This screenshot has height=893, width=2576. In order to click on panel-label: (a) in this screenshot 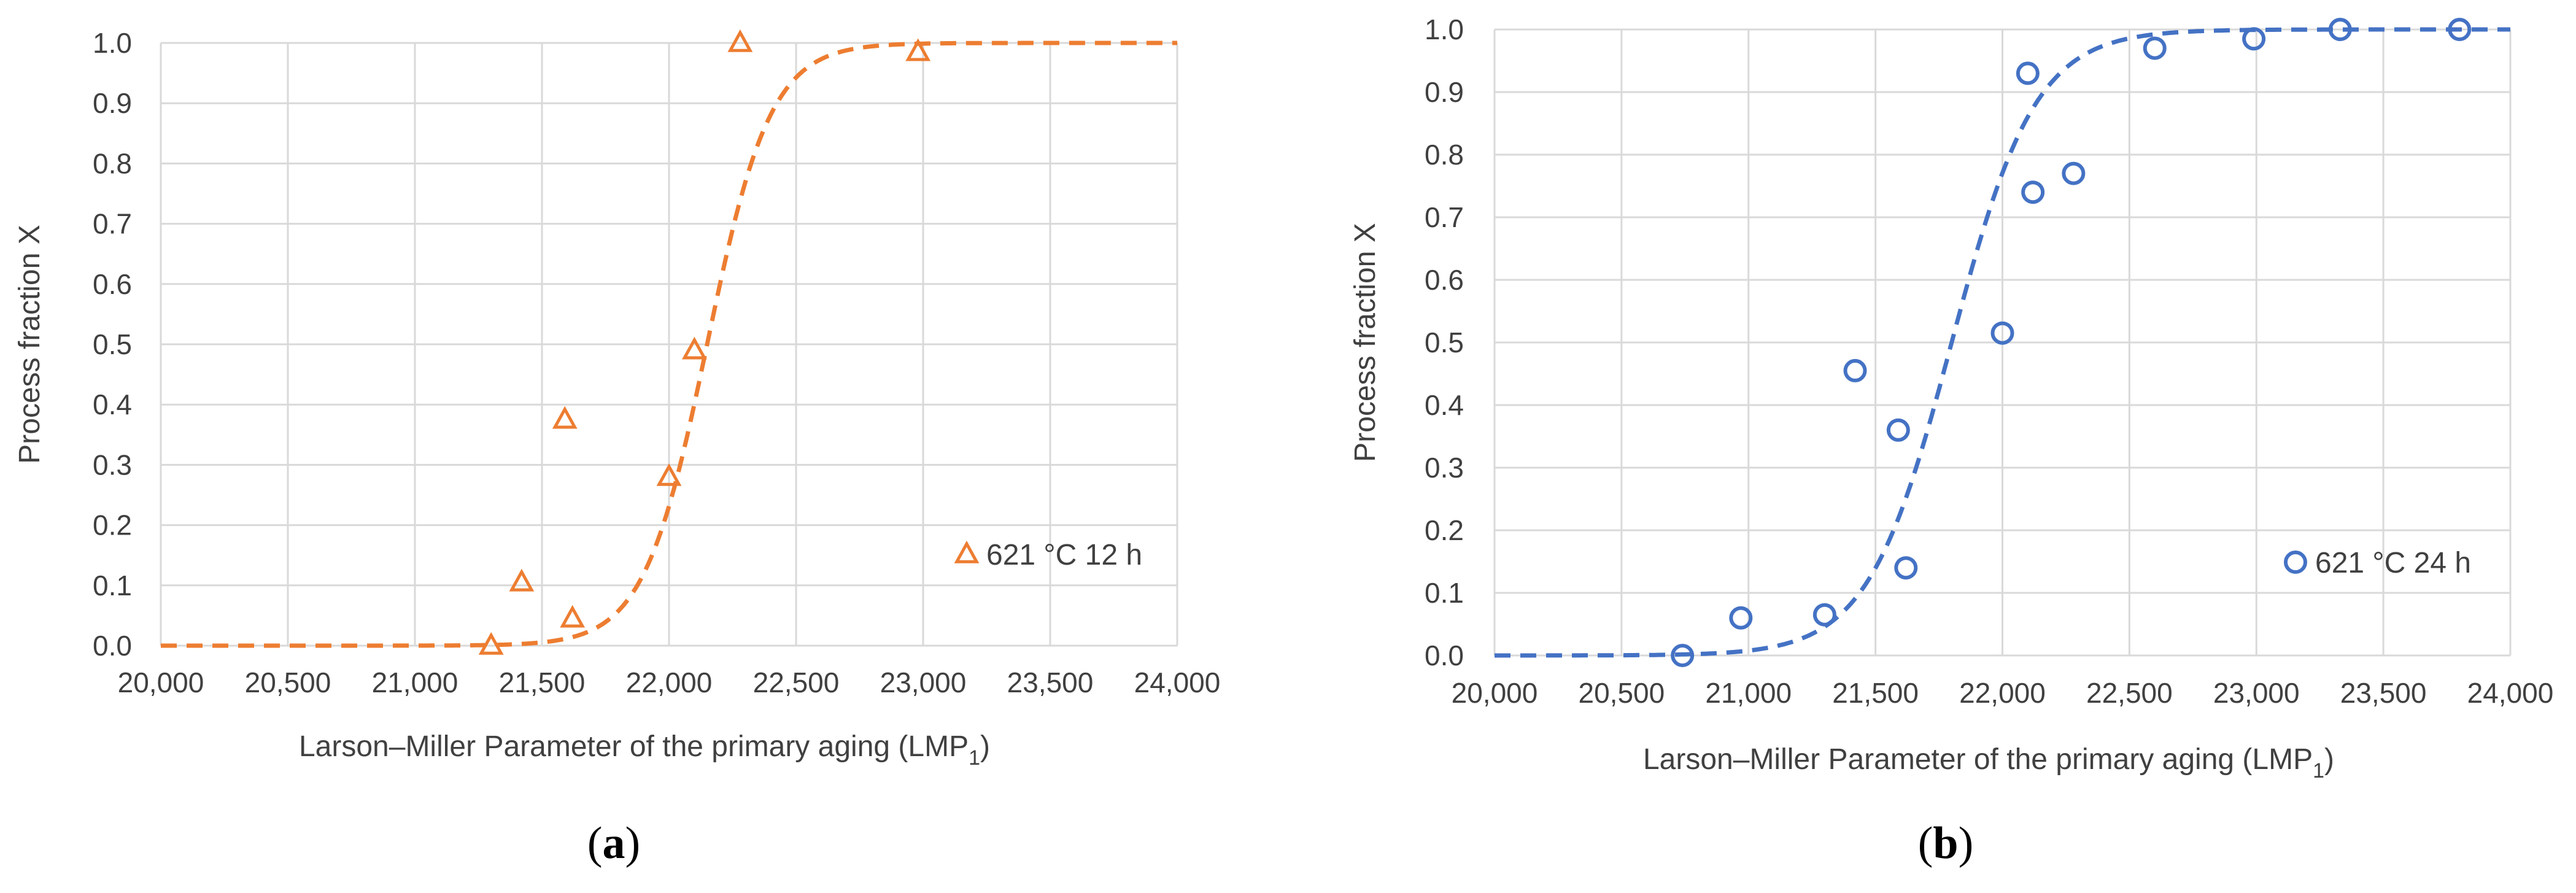, I will do `click(613, 843)`.